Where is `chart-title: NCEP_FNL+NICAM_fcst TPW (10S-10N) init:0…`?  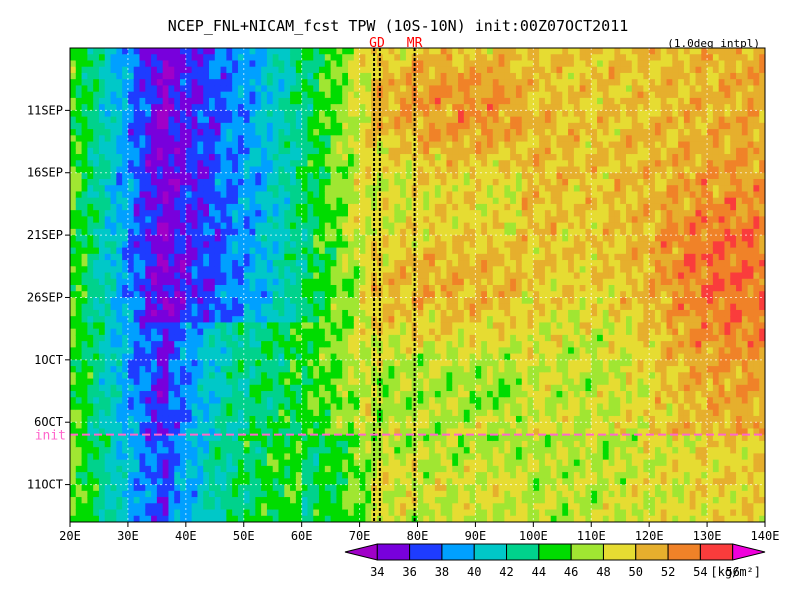
chart-title: NCEP_FNL+NICAM_fcst TPW (10S-10N) init:0… is located at coordinates (398, 26).